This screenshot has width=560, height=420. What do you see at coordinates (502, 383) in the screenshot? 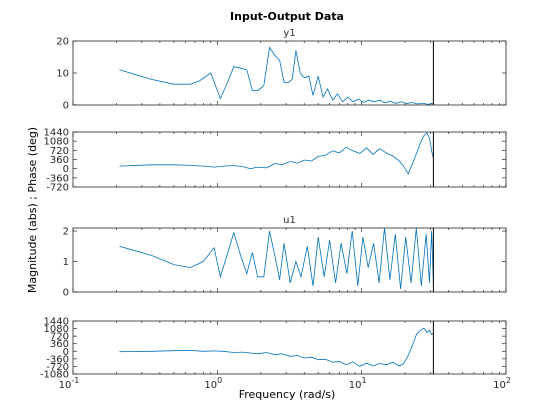
I see `x-tick-label: 10²` at bounding box center [502, 383].